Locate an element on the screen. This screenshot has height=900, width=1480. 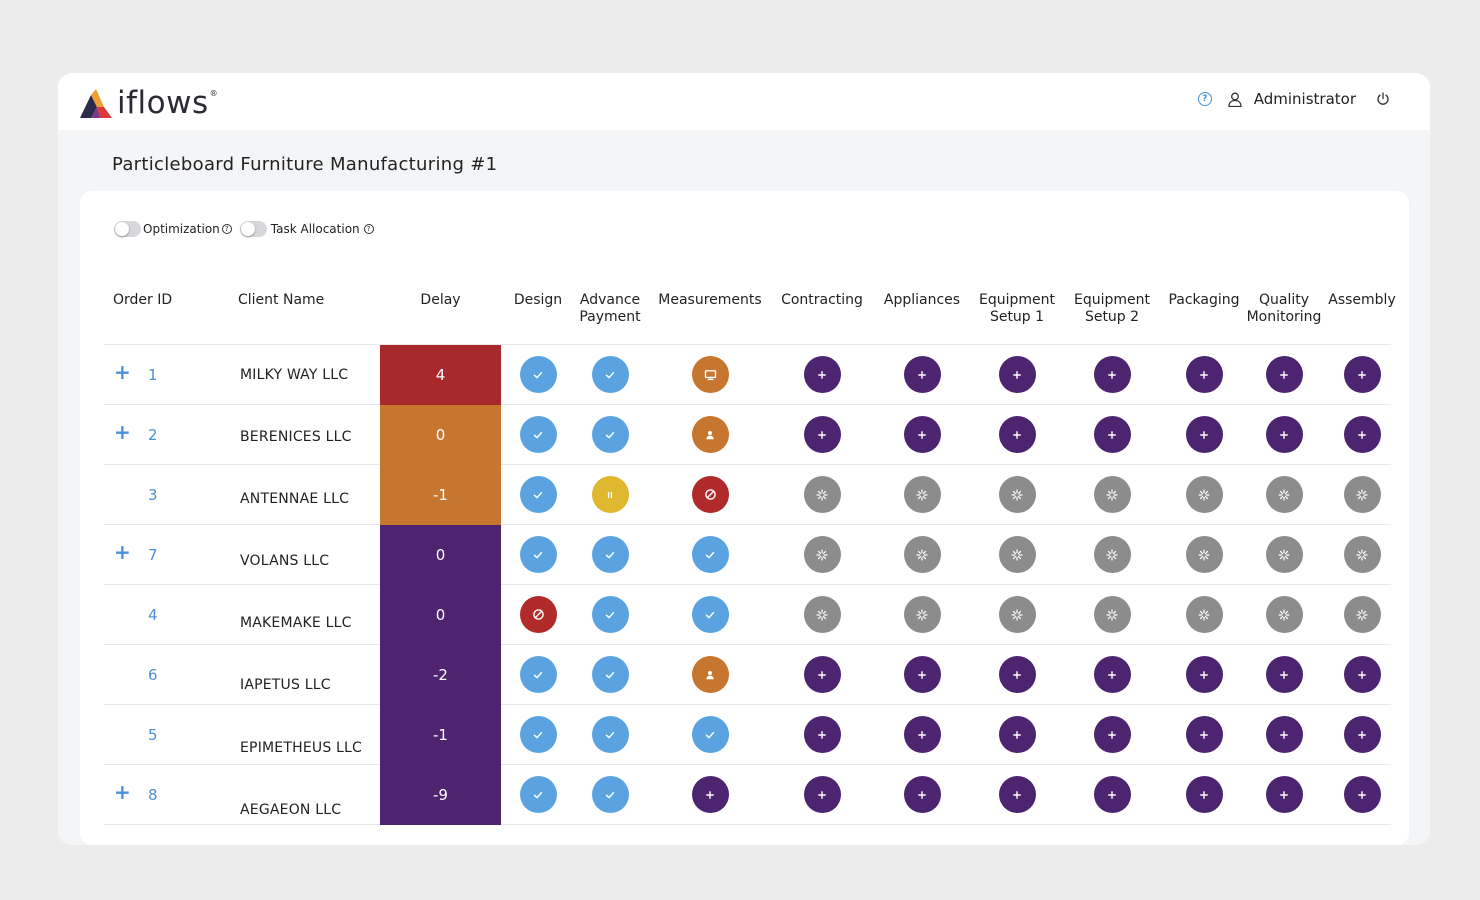
order-id: 5 is located at coordinates (153, 735).